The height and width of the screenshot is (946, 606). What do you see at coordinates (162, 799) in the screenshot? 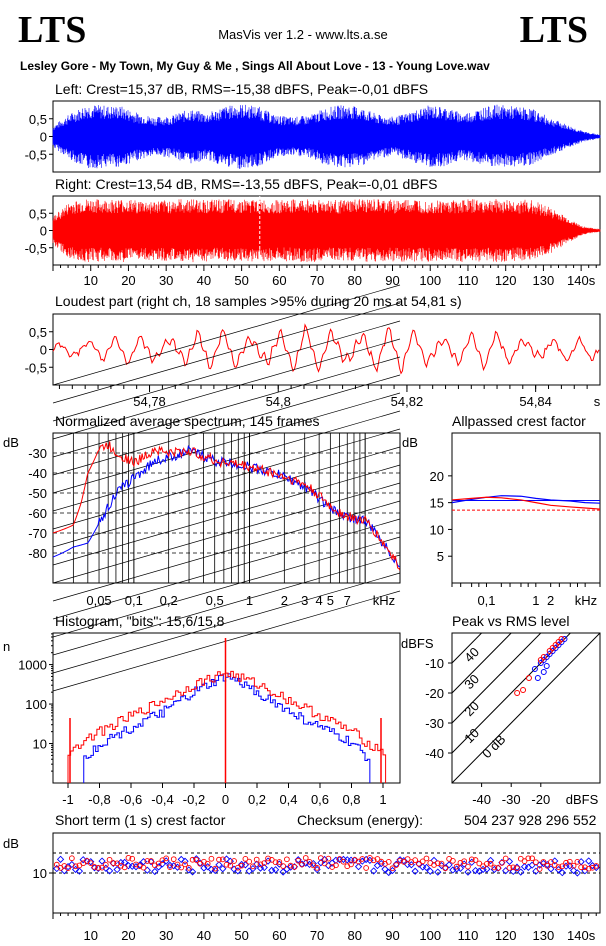
I see `x-tick-label: -0,4` at bounding box center [162, 799].